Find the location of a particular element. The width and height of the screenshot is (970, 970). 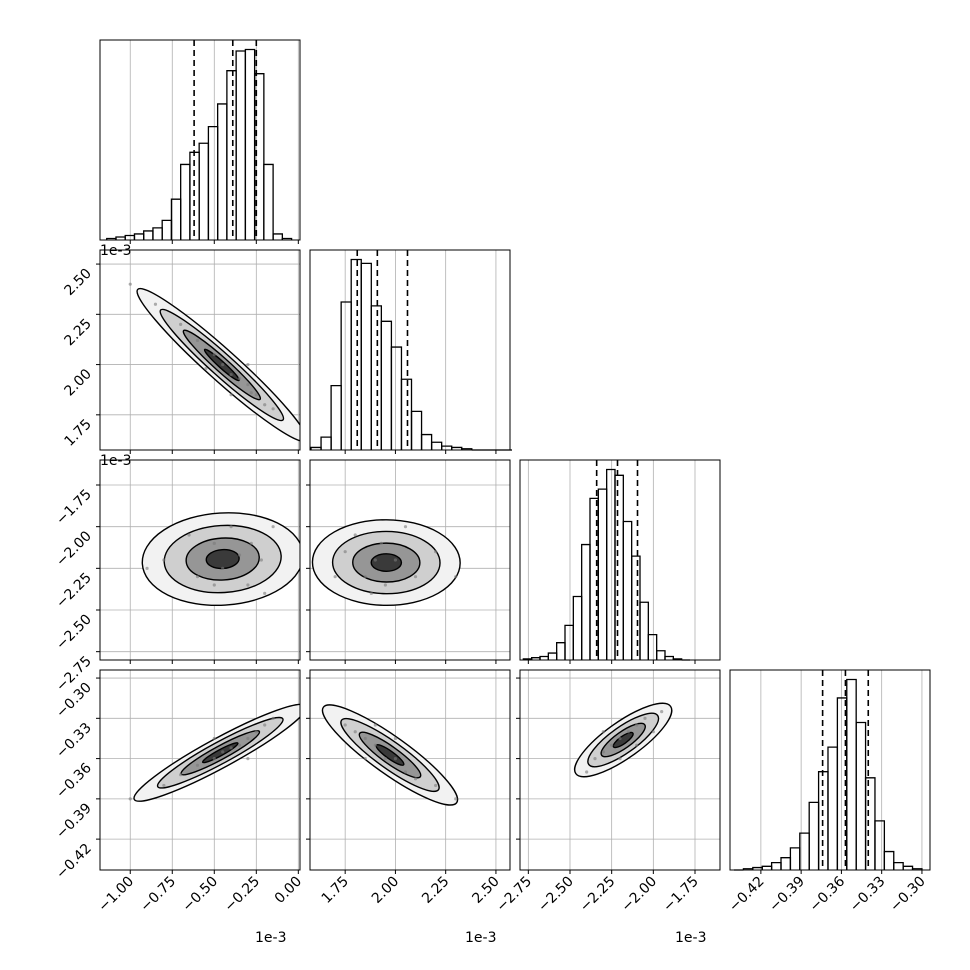

x-tick-label: 1.75 is located at coordinates (335, 890).